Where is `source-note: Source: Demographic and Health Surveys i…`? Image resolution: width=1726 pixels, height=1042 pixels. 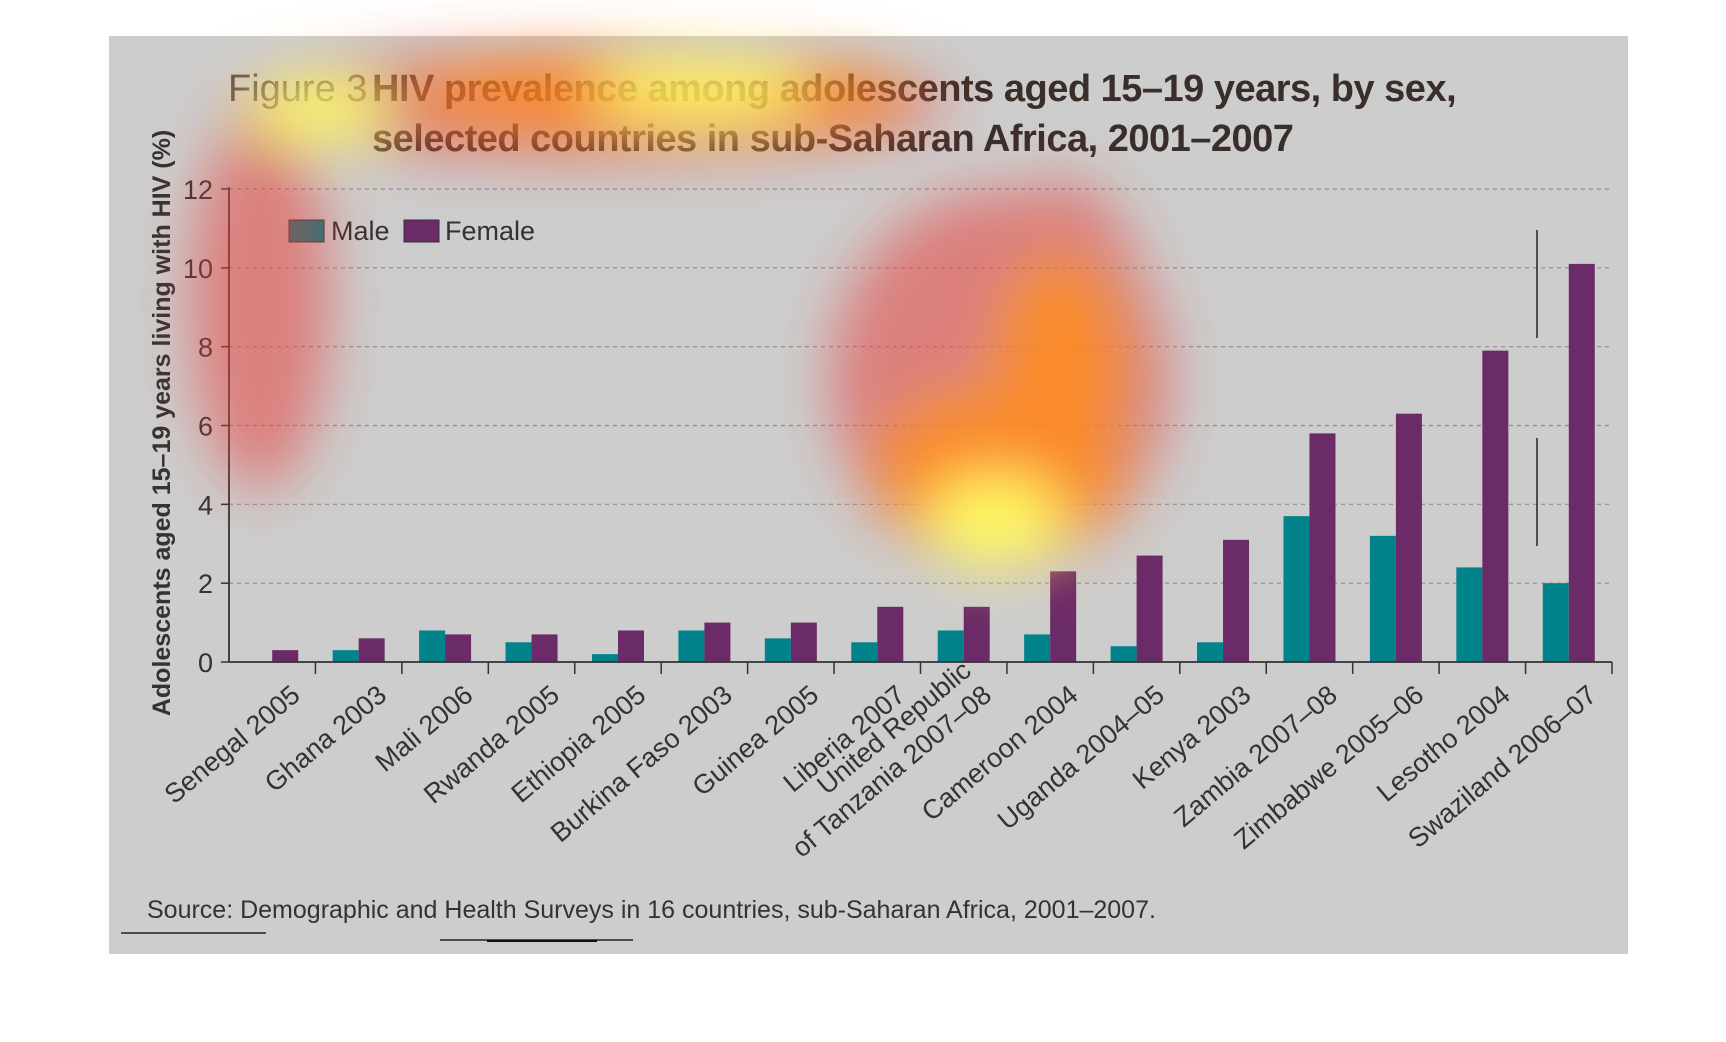
source-note: Source: Demographic and Health Surveys i… is located at coordinates (651, 910).